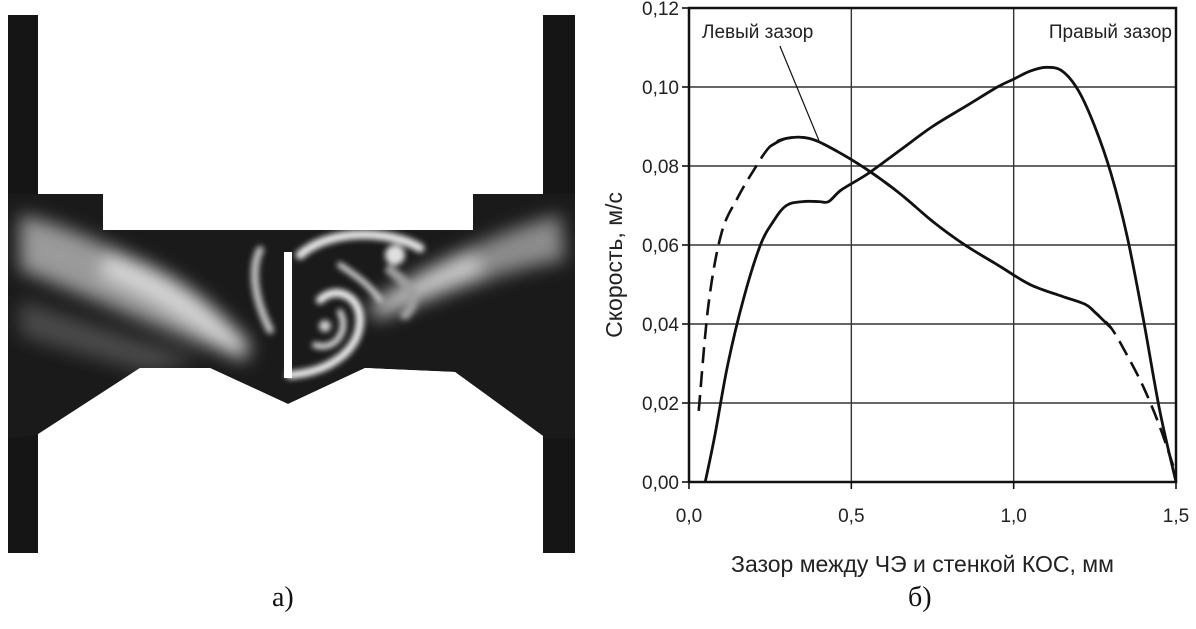  What do you see at coordinates (660, 10) in the screenshot?
I see `y-tick-label: 0,12` at bounding box center [660, 10].